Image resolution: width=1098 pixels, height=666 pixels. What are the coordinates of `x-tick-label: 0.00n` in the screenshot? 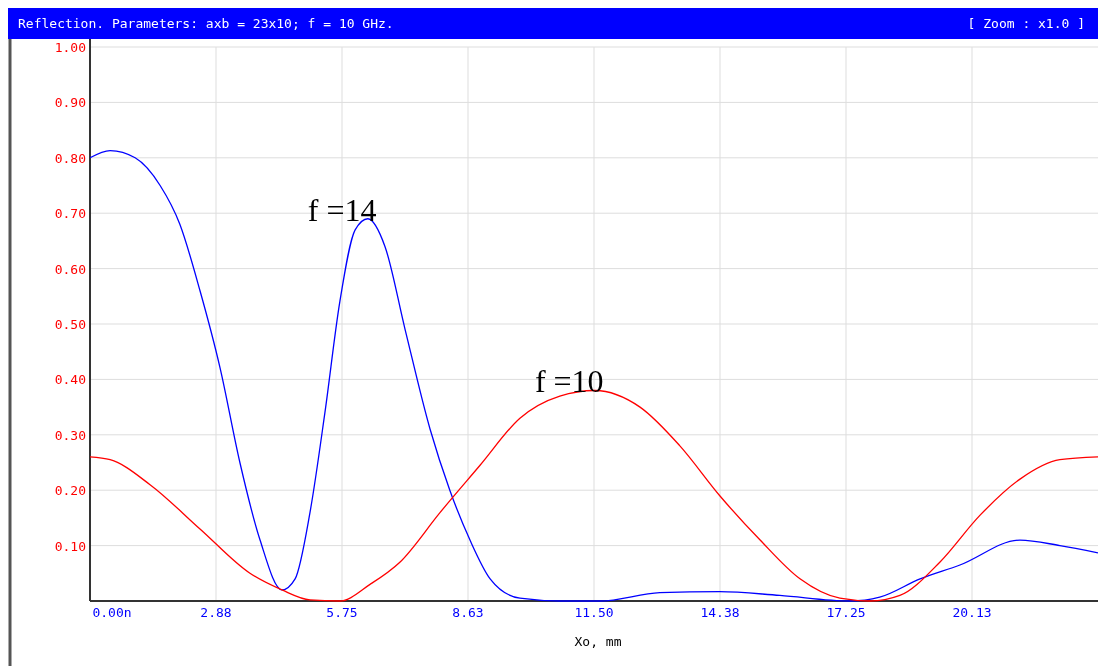 It's located at (112, 612).